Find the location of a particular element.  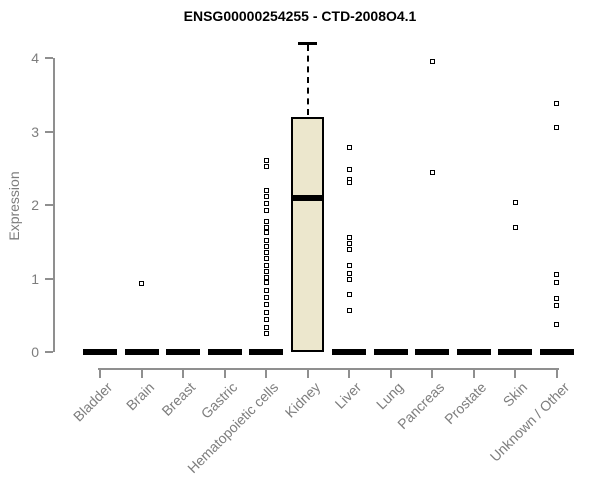

y-tick-label: 3 is located at coordinates (35, 131).